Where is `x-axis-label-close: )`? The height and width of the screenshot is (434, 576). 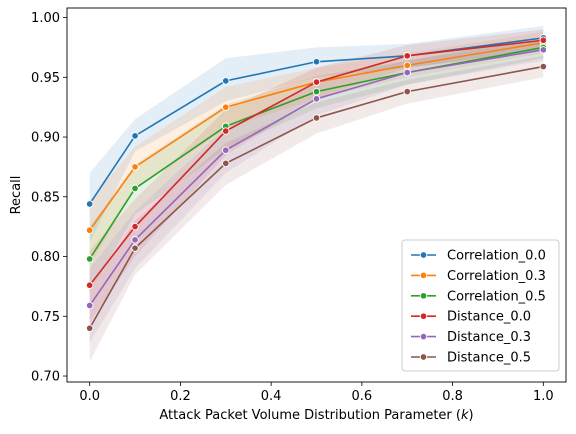
x-axis-label-close: ) is located at coordinates (471, 415).